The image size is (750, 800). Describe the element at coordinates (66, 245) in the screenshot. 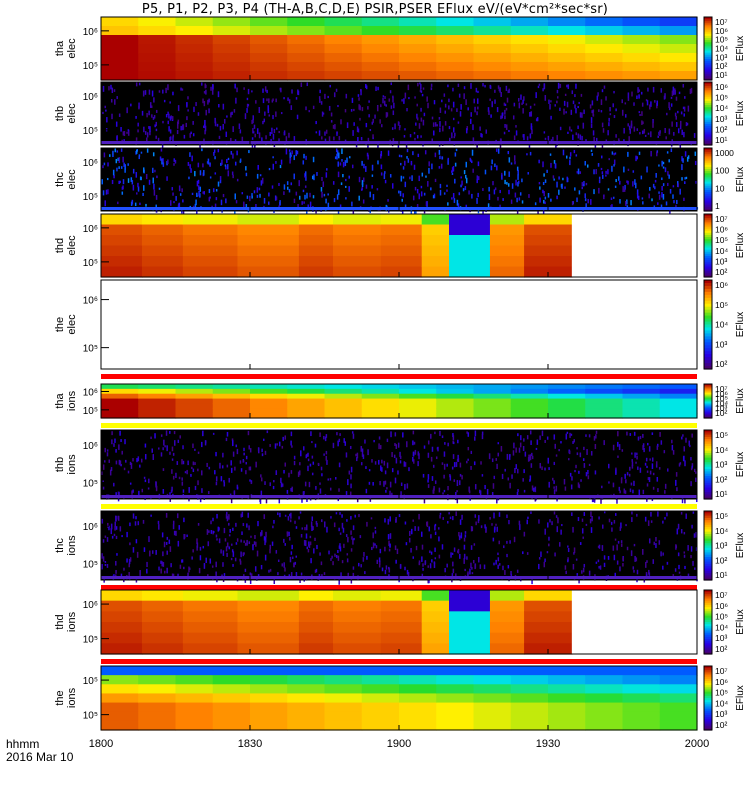

I see `y-axis-label: thdelec` at that location.